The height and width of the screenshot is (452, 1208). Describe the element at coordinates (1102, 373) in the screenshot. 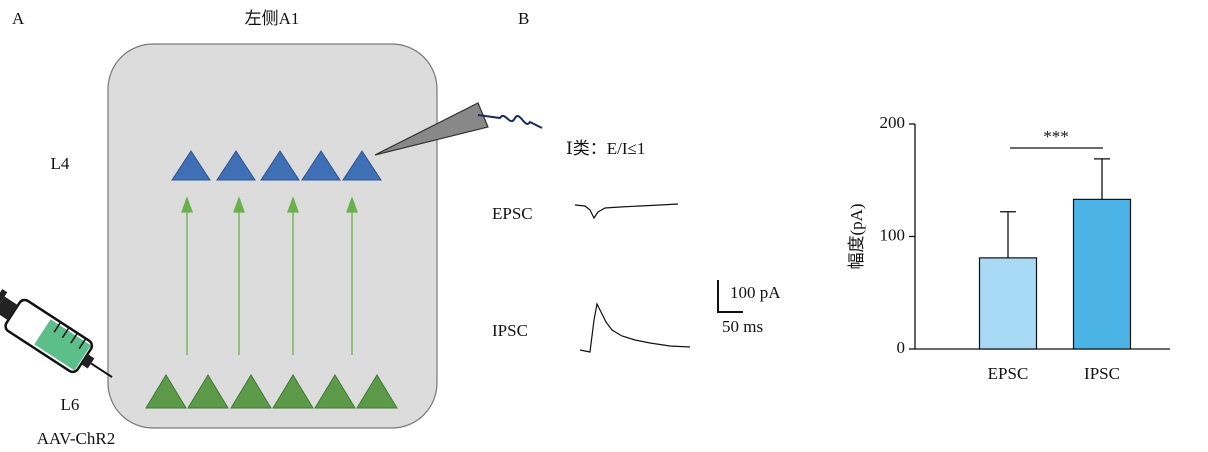

I see `x-tick-label: IPSC` at that location.